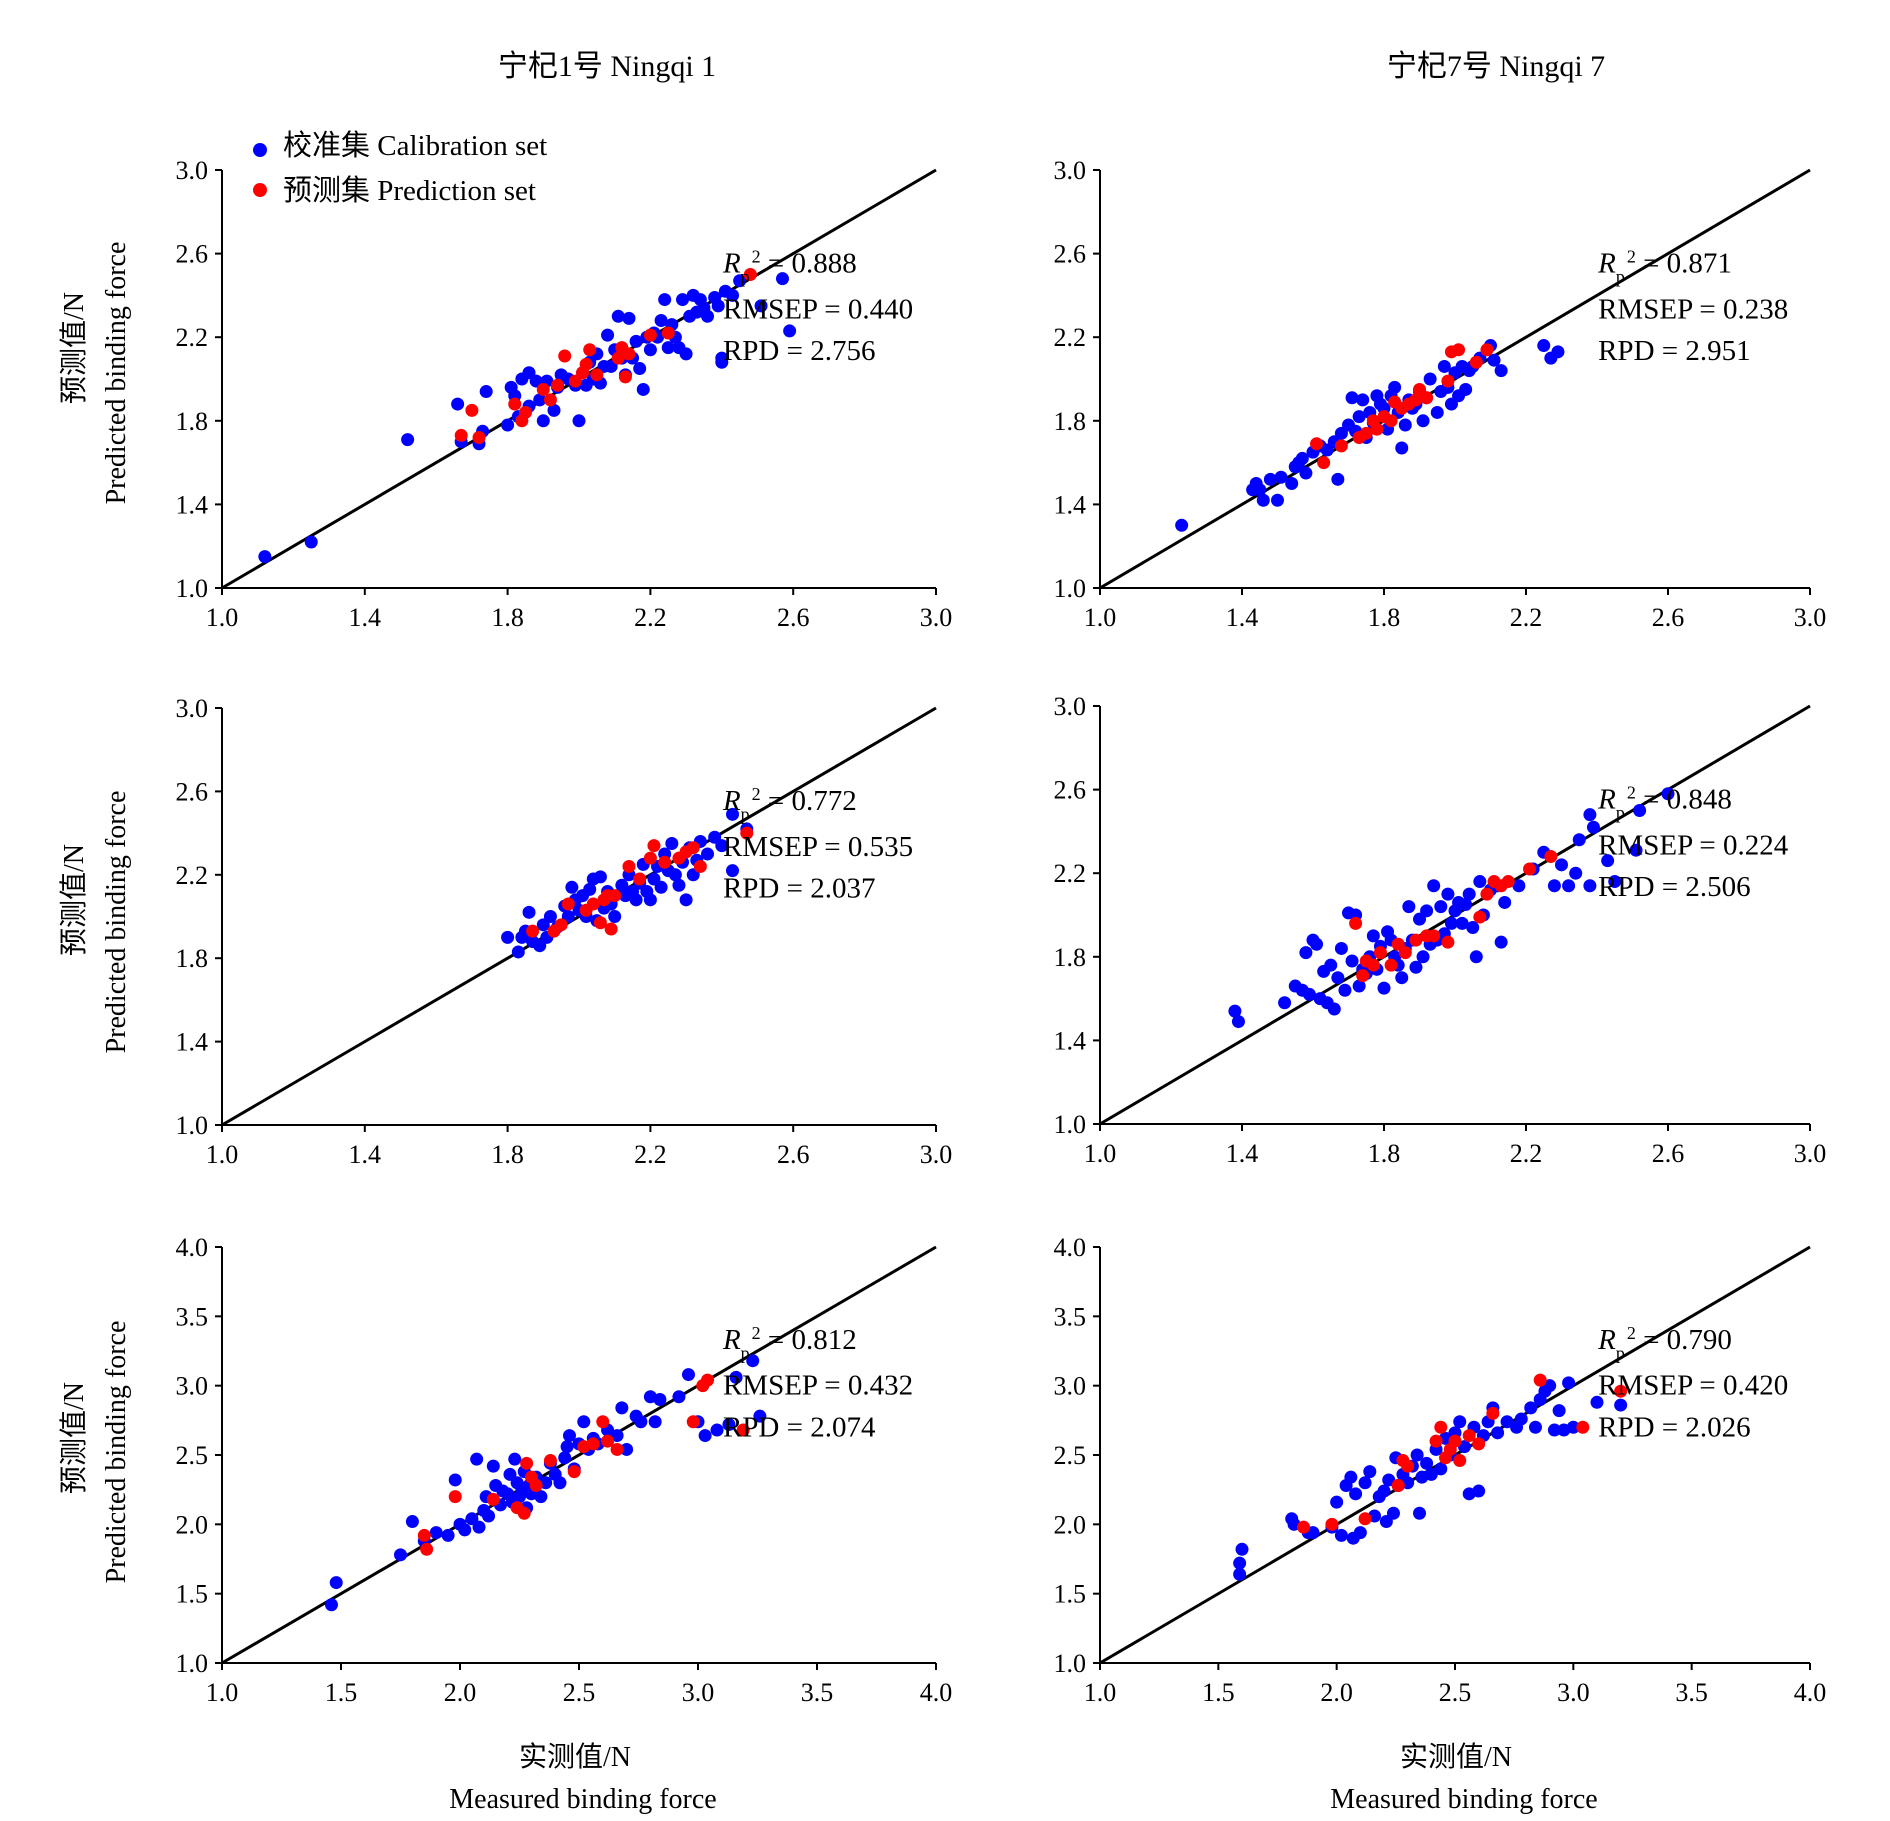  What do you see at coordinates (1070, 1040) in the screenshot?
I see `y-tick-label: 1.4` at bounding box center [1070, 1040].